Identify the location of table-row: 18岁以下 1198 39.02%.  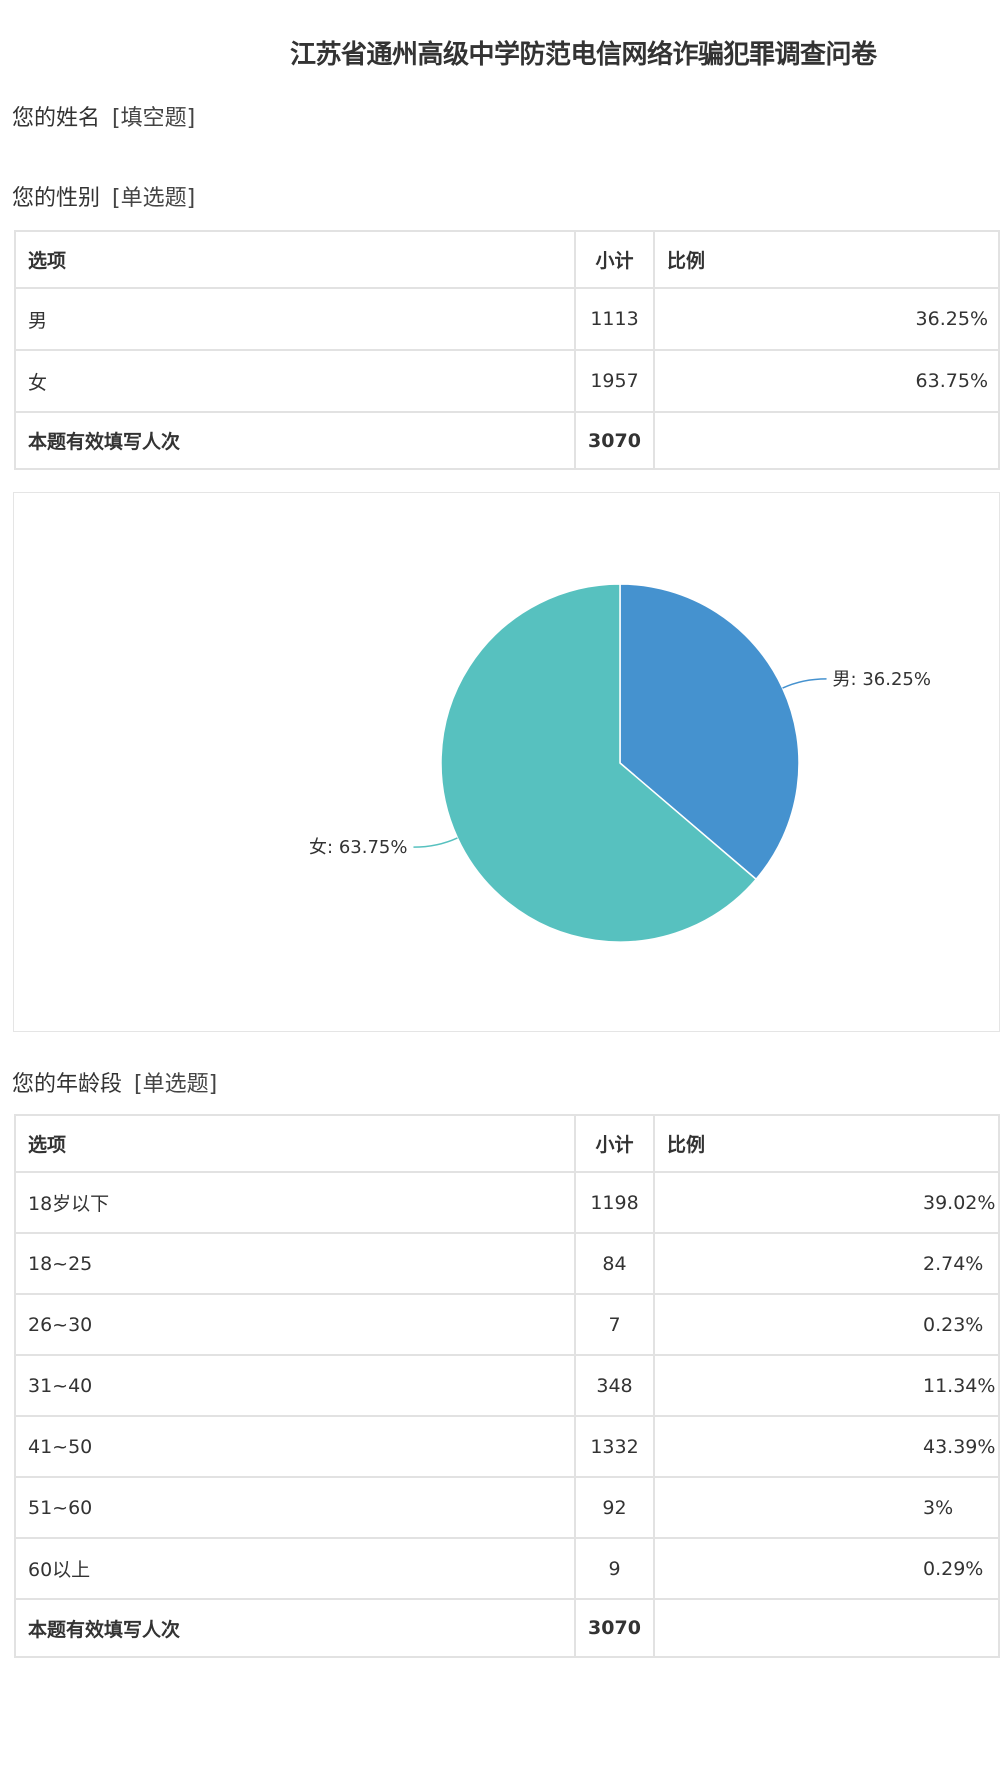
(507, 1202).